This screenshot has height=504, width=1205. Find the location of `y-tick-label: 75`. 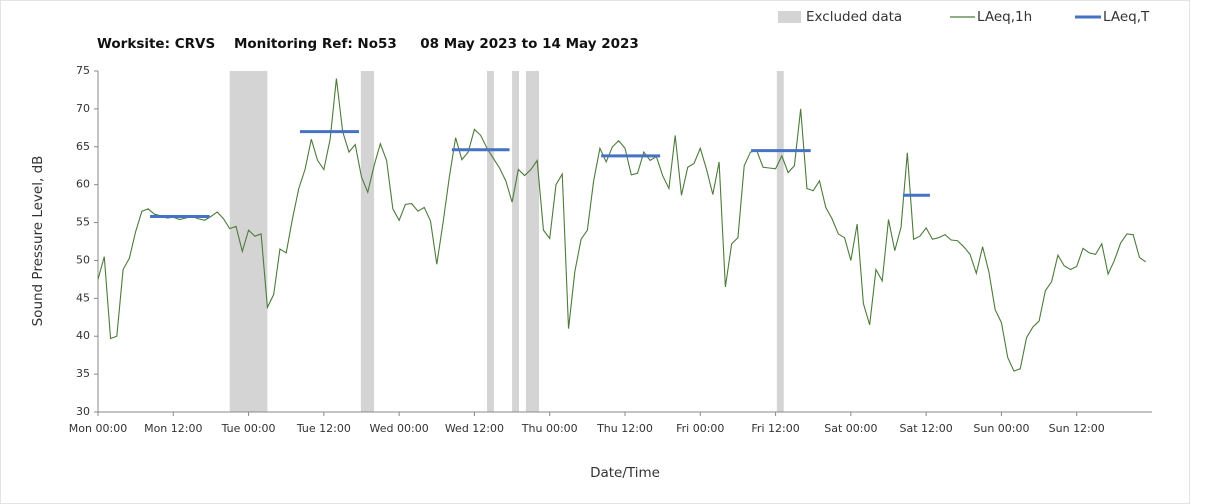

y-tick-label: 75 is located at coordinates (83, 70).